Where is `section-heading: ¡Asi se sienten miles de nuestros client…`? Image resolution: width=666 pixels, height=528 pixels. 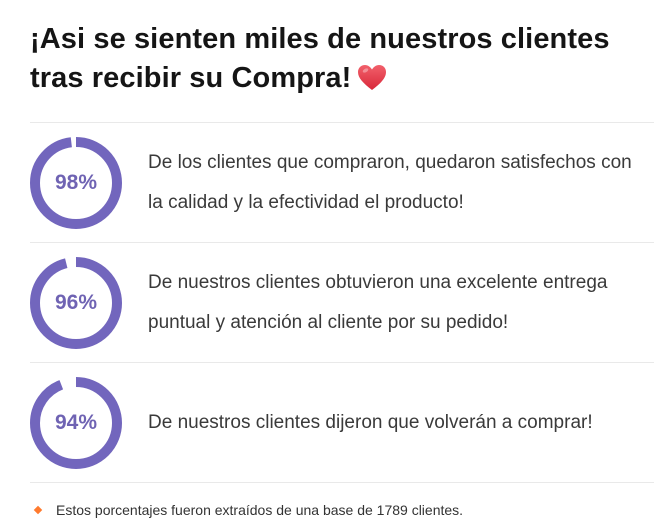 section-heading: ¡Asi se sienten miles de nuestros client… is located at coordinates (342, 61).